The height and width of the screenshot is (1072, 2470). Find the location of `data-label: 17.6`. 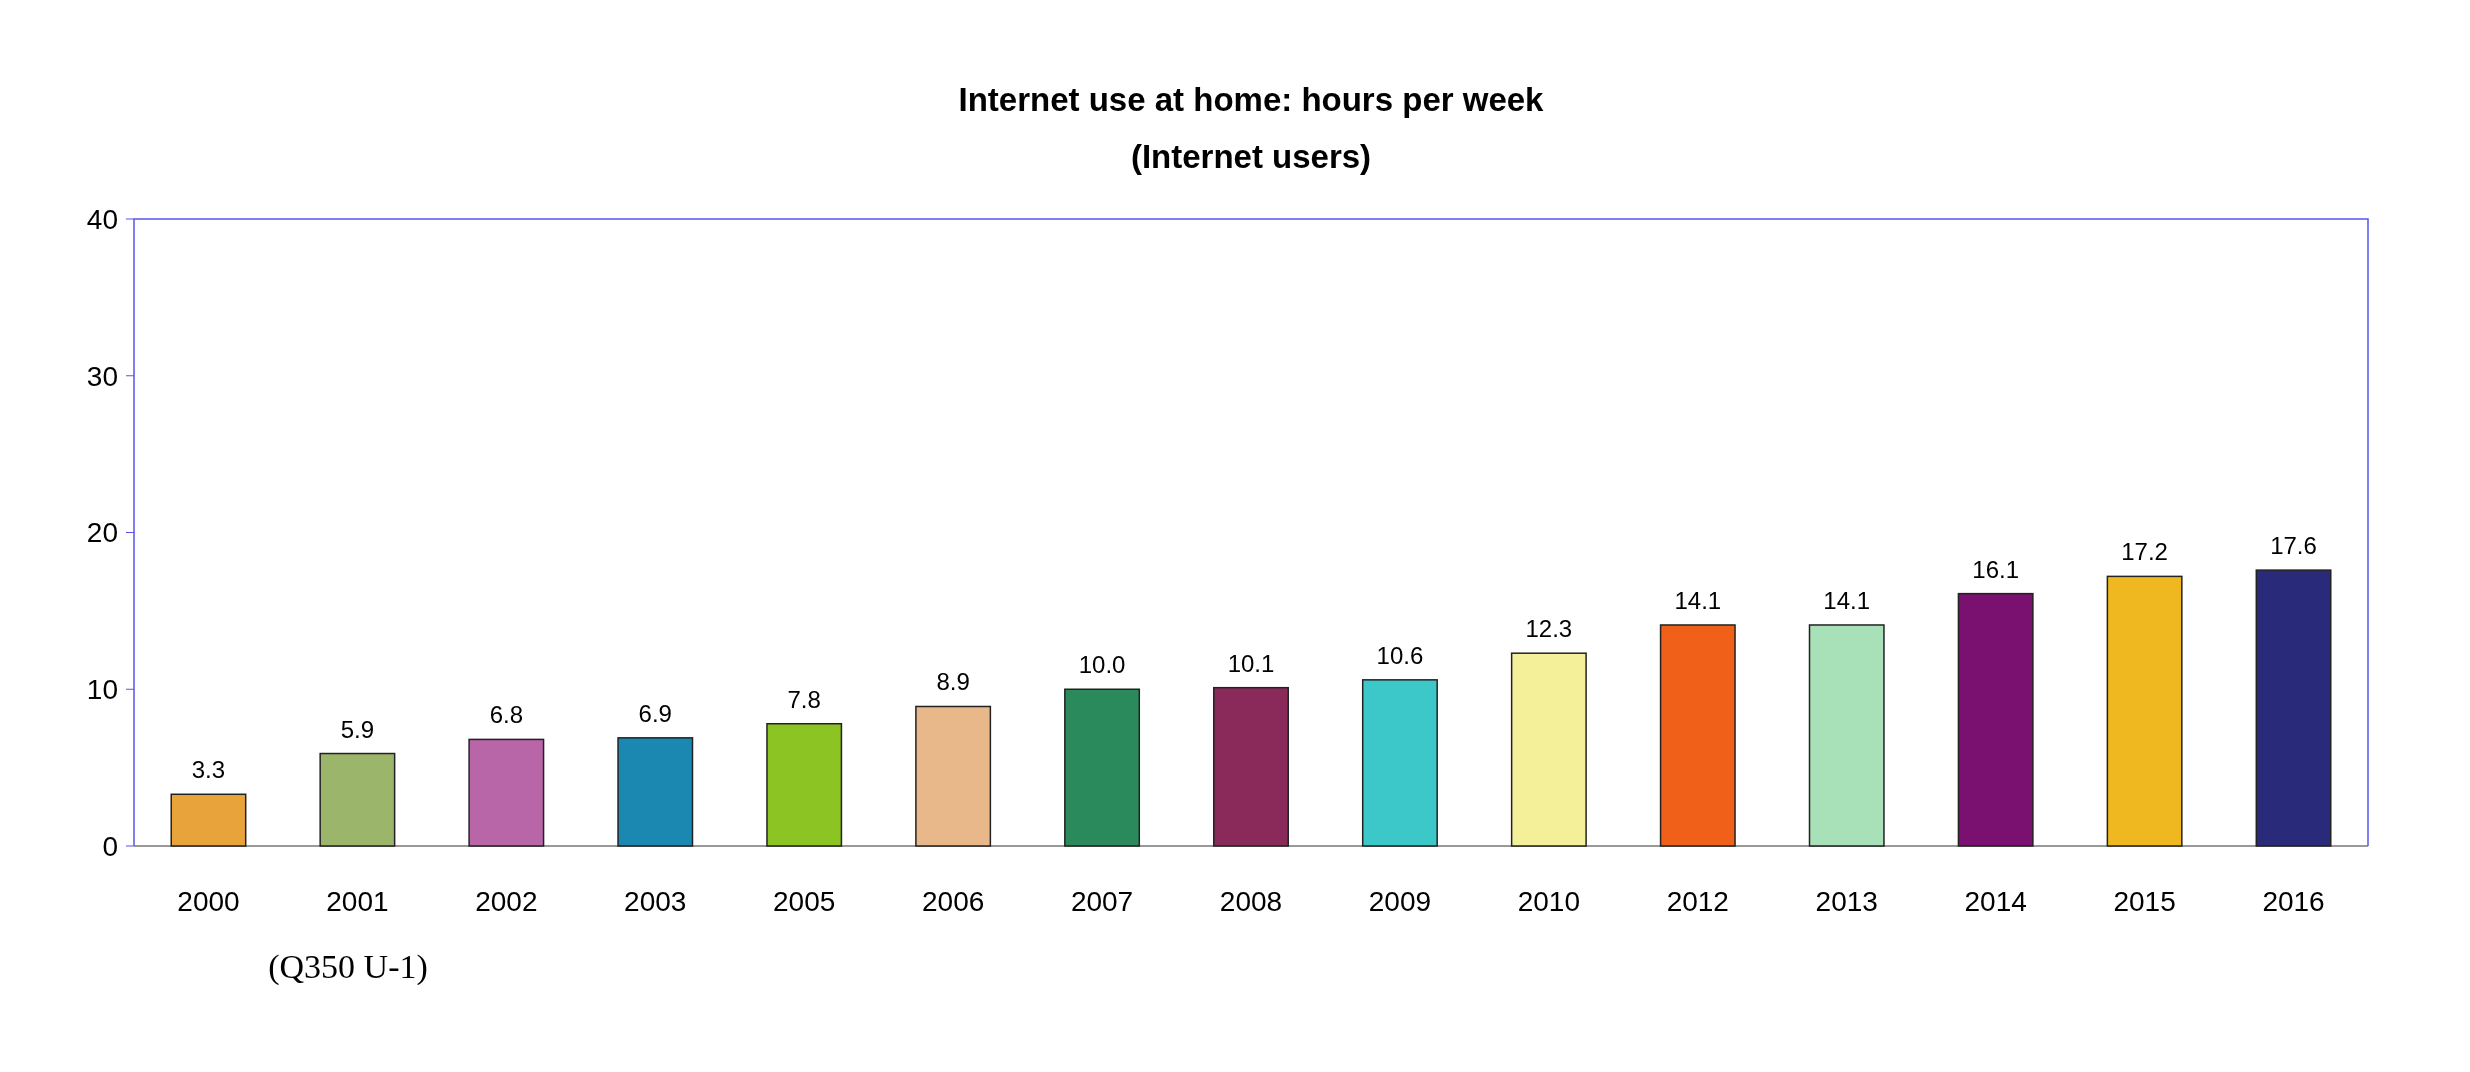

data-label: 17.6 is located at coordinates (2293, 546).